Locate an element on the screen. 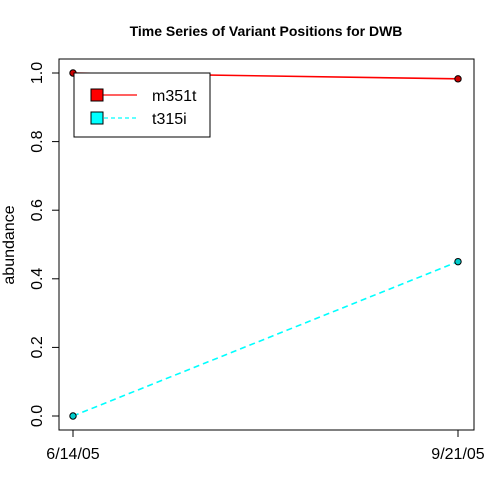 This screenshot has width=504, height=504. legend-label: t315i is located at coordinates (169, 119).